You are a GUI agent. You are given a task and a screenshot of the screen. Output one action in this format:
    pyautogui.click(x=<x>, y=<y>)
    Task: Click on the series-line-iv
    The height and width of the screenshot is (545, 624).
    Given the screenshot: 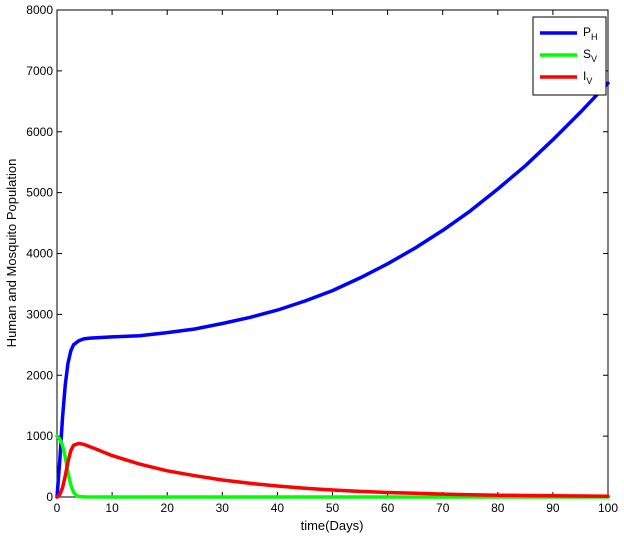 What is the action you would take?
    pyautogui.click(x=332, y=470)
    